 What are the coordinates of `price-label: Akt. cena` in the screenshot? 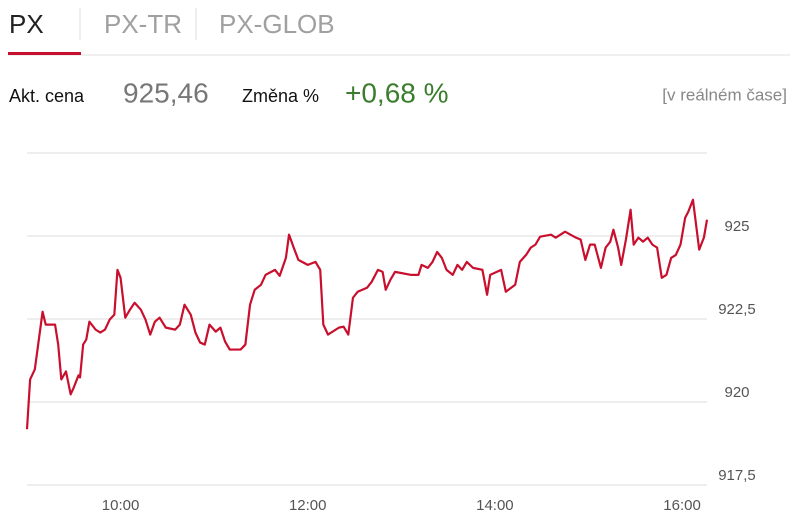 It's located at (47, 96).